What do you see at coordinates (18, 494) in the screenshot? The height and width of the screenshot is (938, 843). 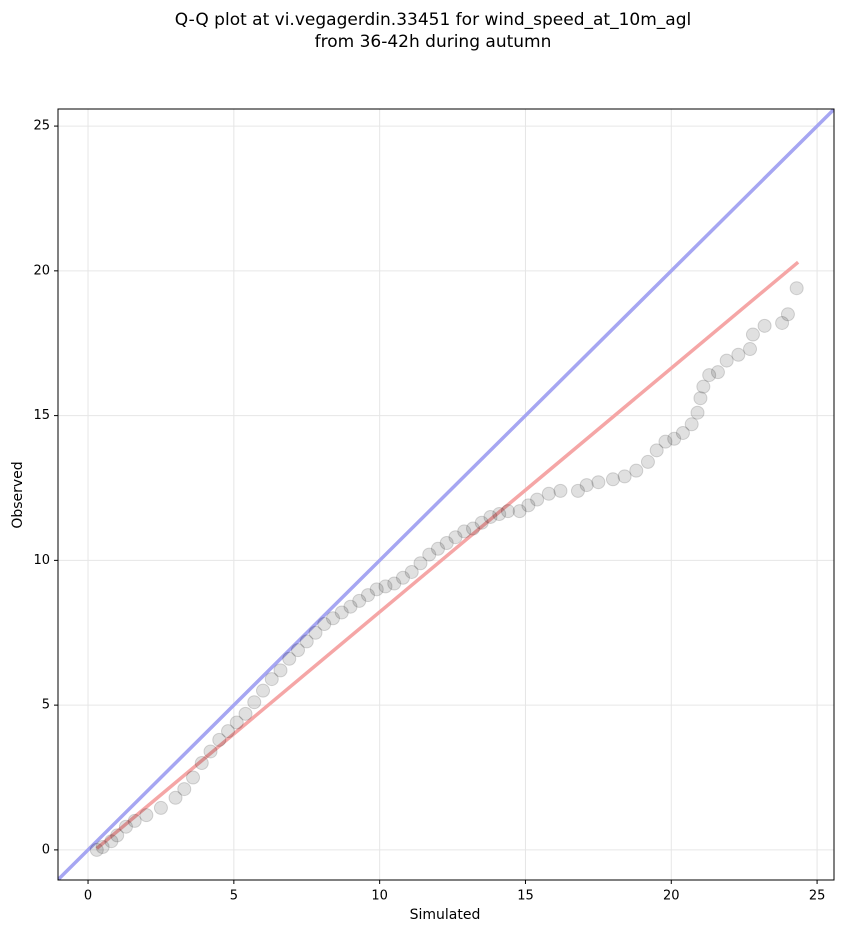 I see `y-axis-label: Observed` at bounding box center [18, 494].